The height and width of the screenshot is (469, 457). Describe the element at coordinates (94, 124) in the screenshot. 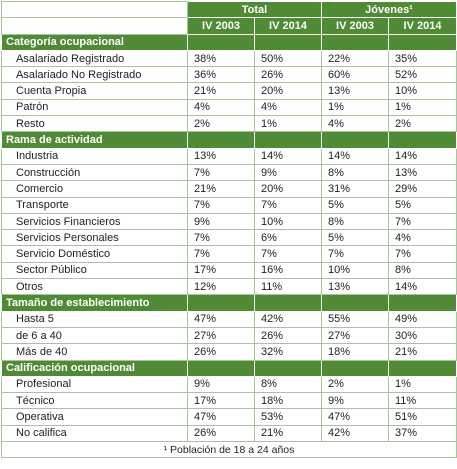

I see `row-label: Resto` at that location.